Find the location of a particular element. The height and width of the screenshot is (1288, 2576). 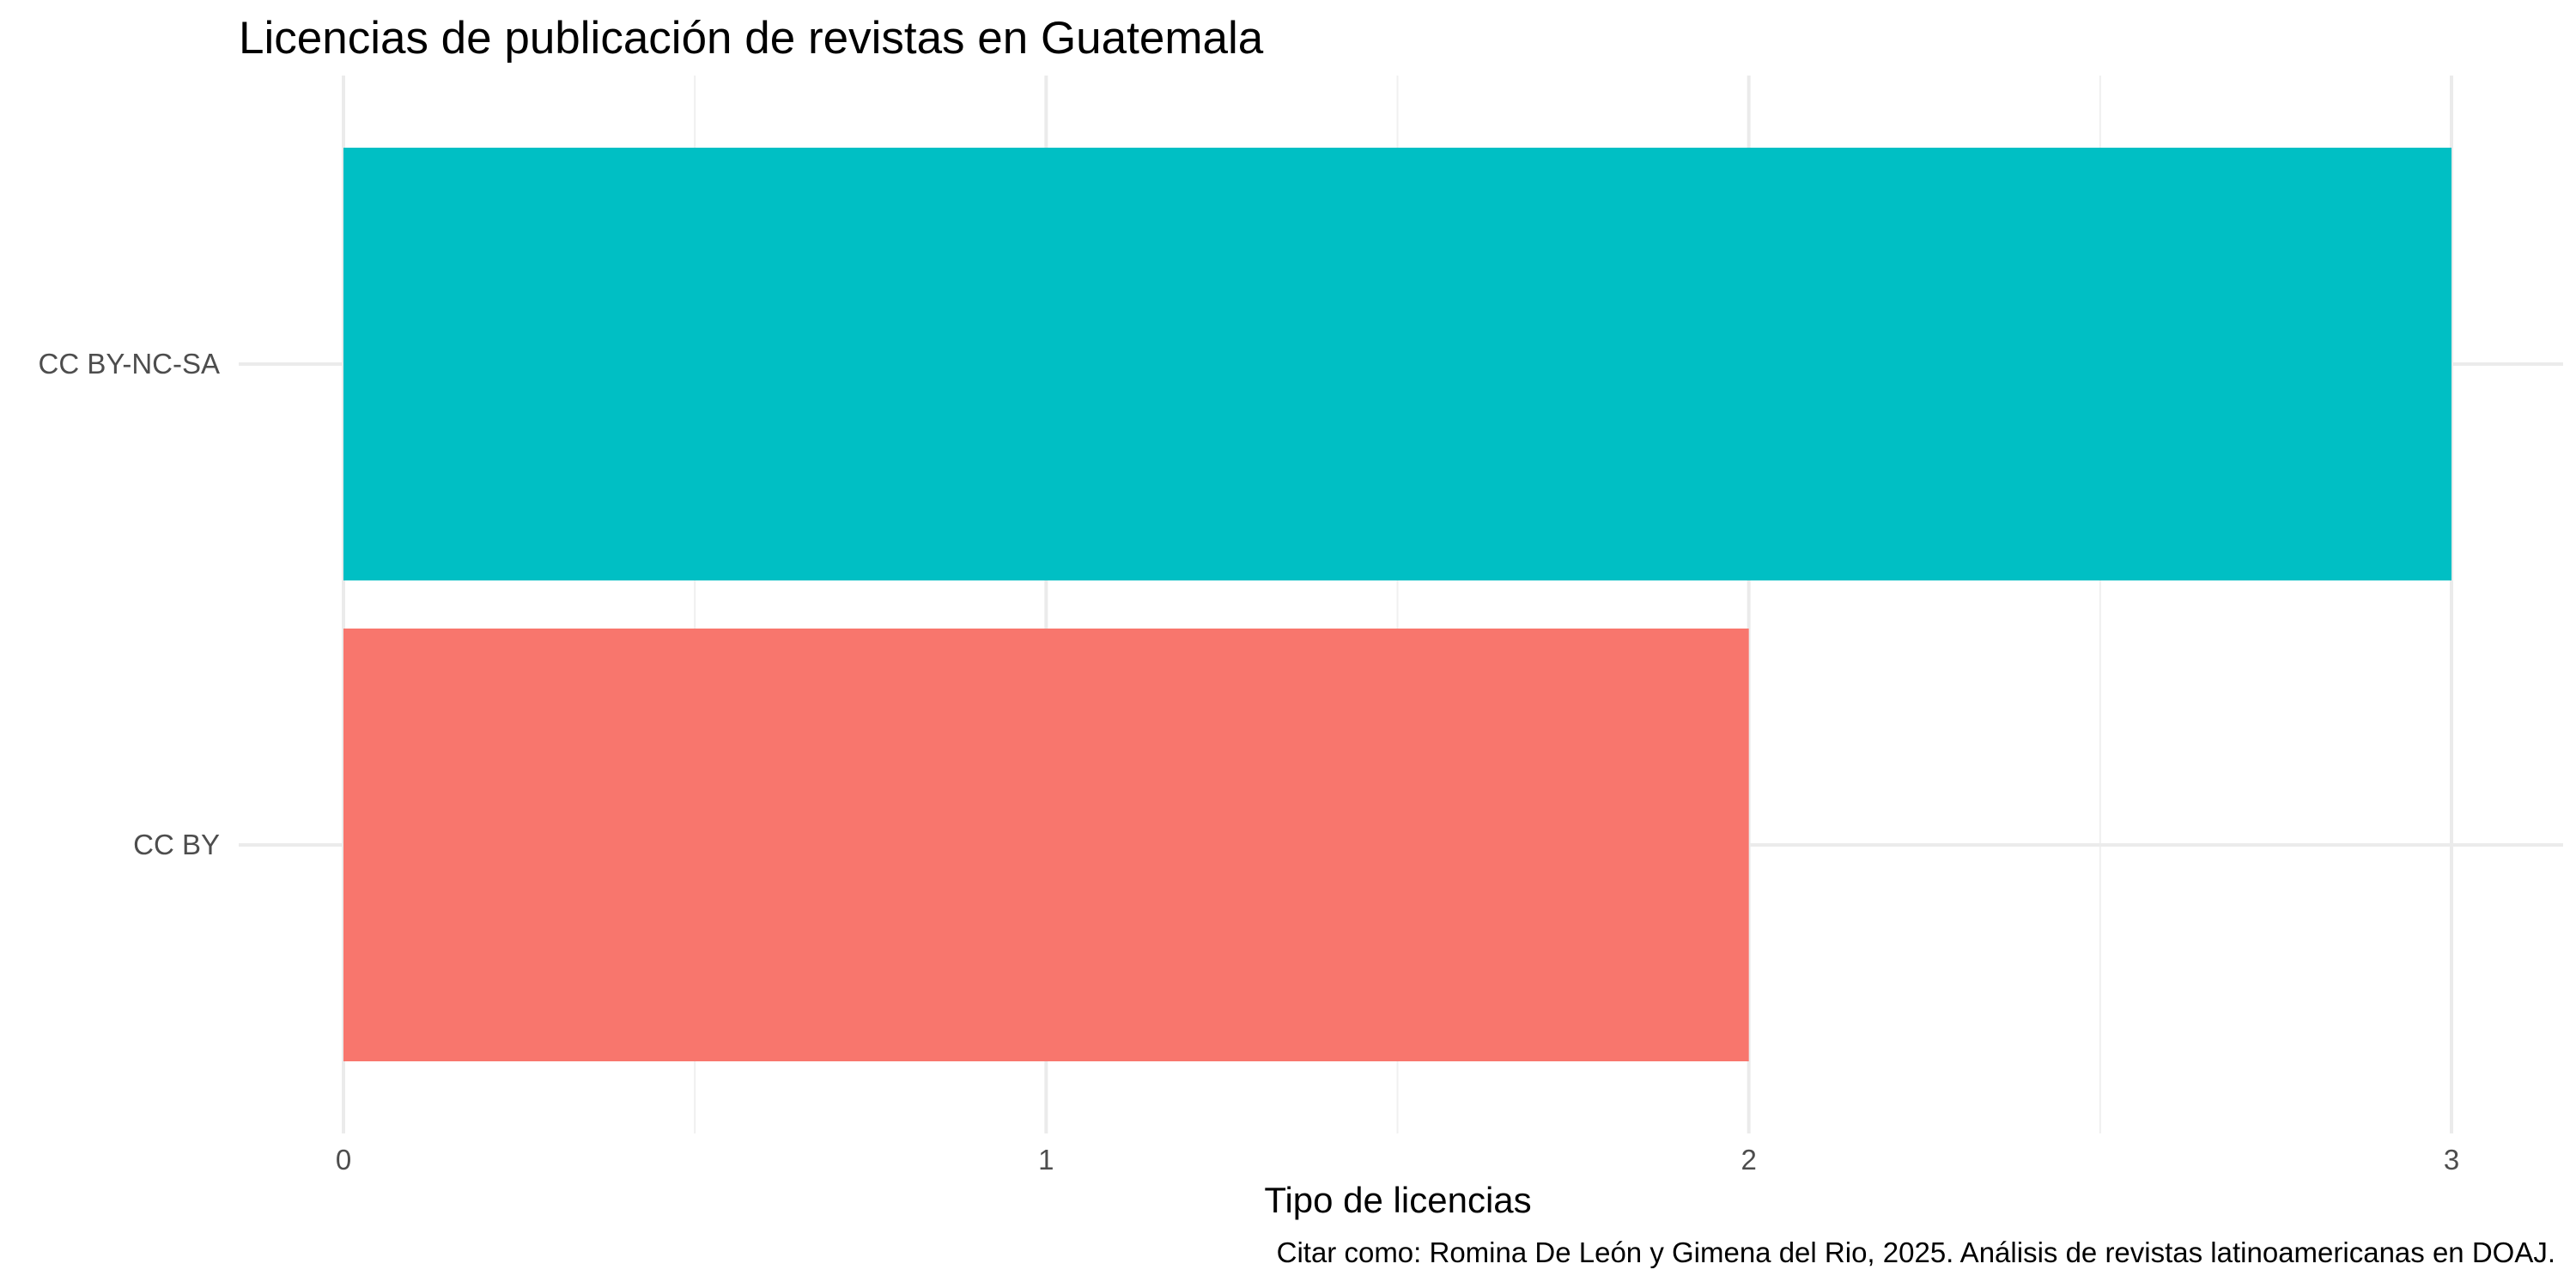

x-tick-label: 3 is located at coordinates (2451, 1160).